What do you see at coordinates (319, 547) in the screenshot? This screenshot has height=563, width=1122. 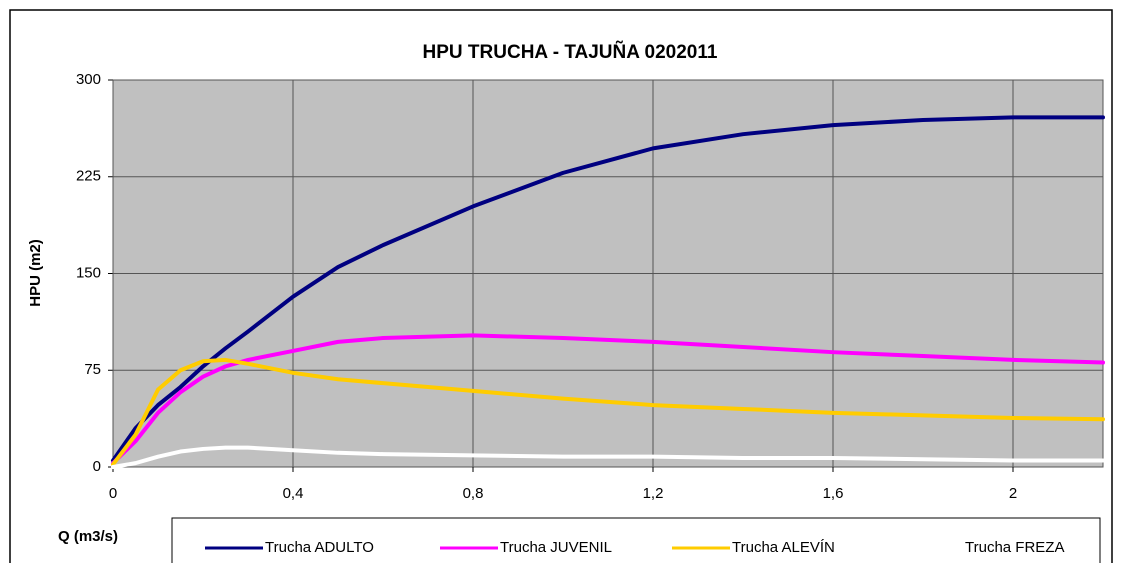 I see `legend-label: Trucha ADULTO` at bounding box center [319, 547].